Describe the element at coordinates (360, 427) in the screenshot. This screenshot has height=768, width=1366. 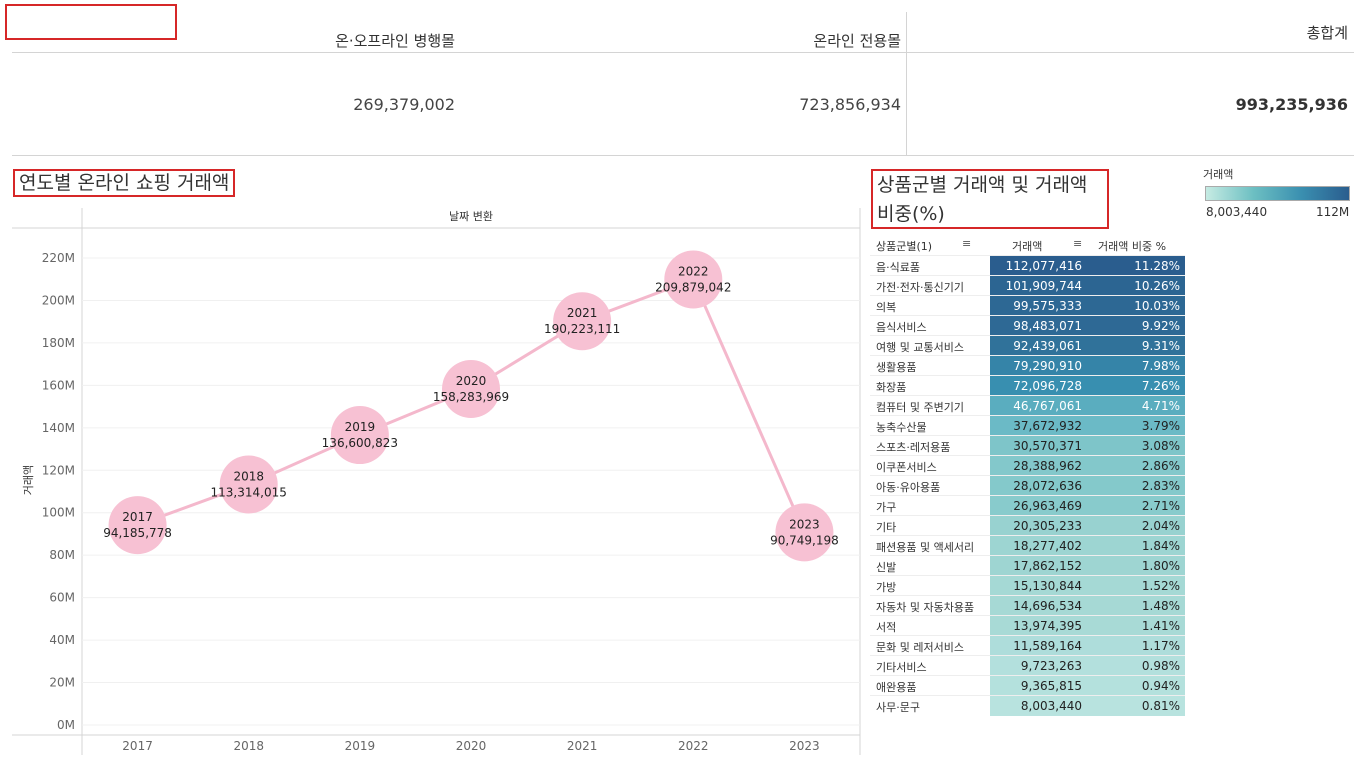
I see `data-label-year: 2019` at that location.